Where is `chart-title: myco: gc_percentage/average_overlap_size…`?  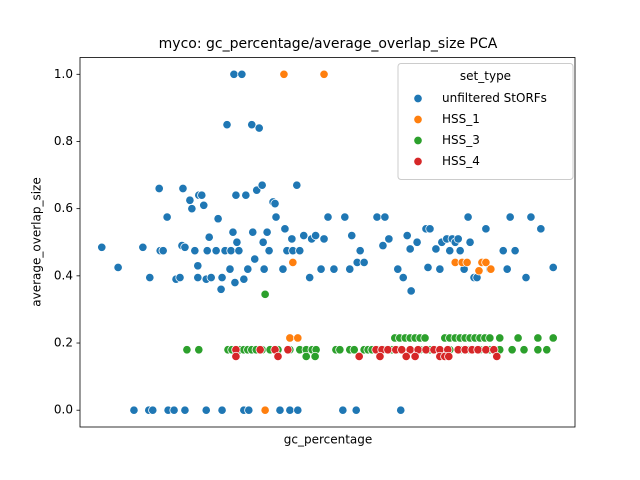
chart-title: myco: gc_percentage/average_overlap_size… is located at coordinates (328, 44).